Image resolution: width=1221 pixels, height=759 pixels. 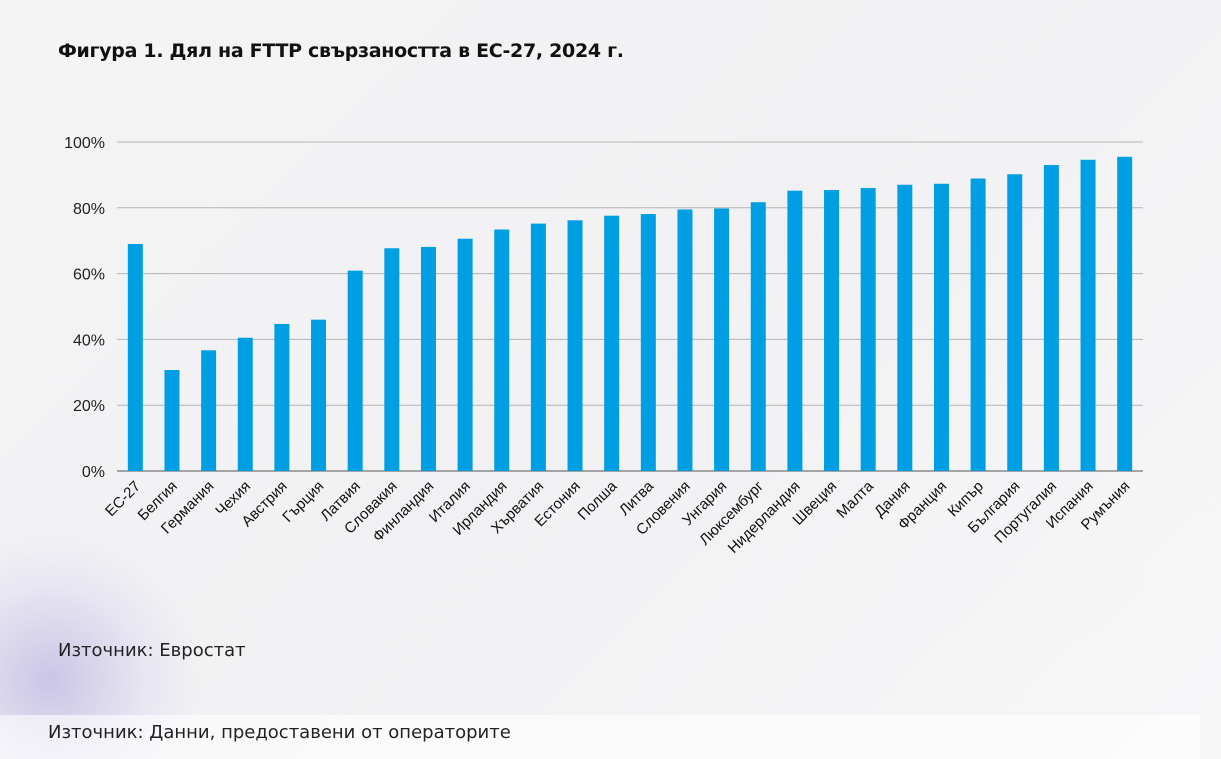 I want to click on x-tick-label: Гърция, so click(x=303, y=502).